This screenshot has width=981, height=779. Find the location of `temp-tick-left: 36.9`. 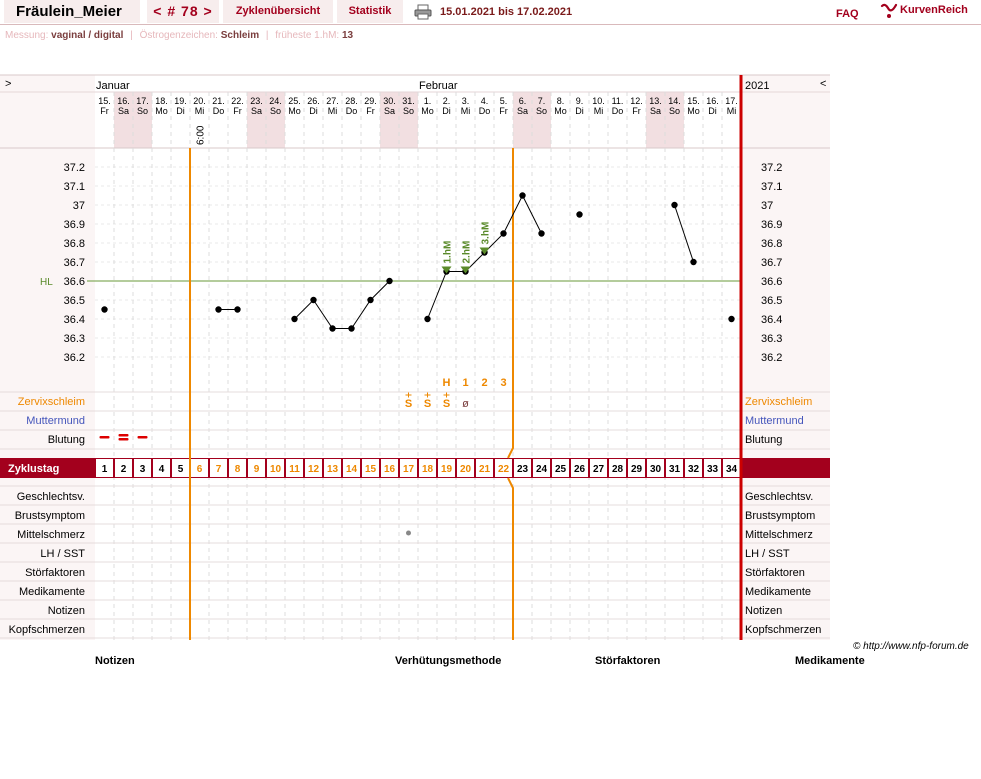

temp-tick-left: 36.9 is located at coordinates (74, 225).